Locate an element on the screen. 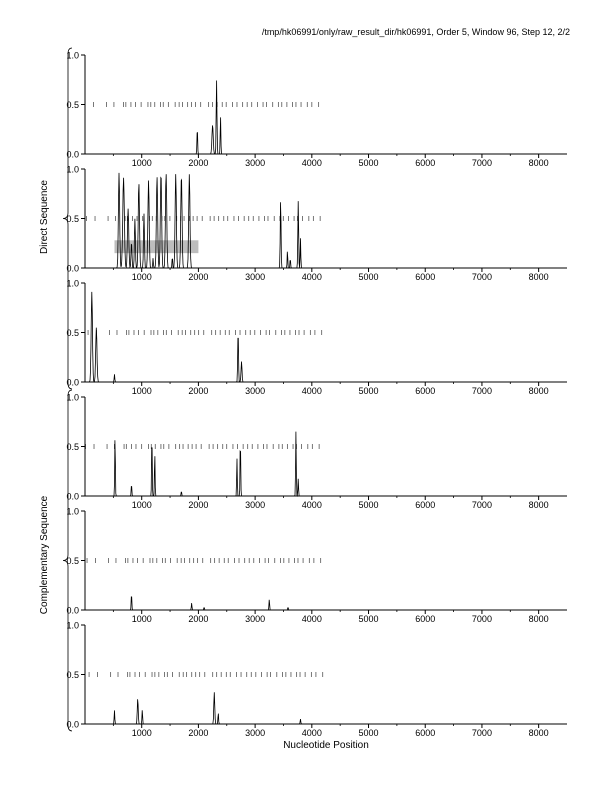 The image size is (612, 792). x-axis-label: Nucleotide Position is located at coordinates (326, 745).